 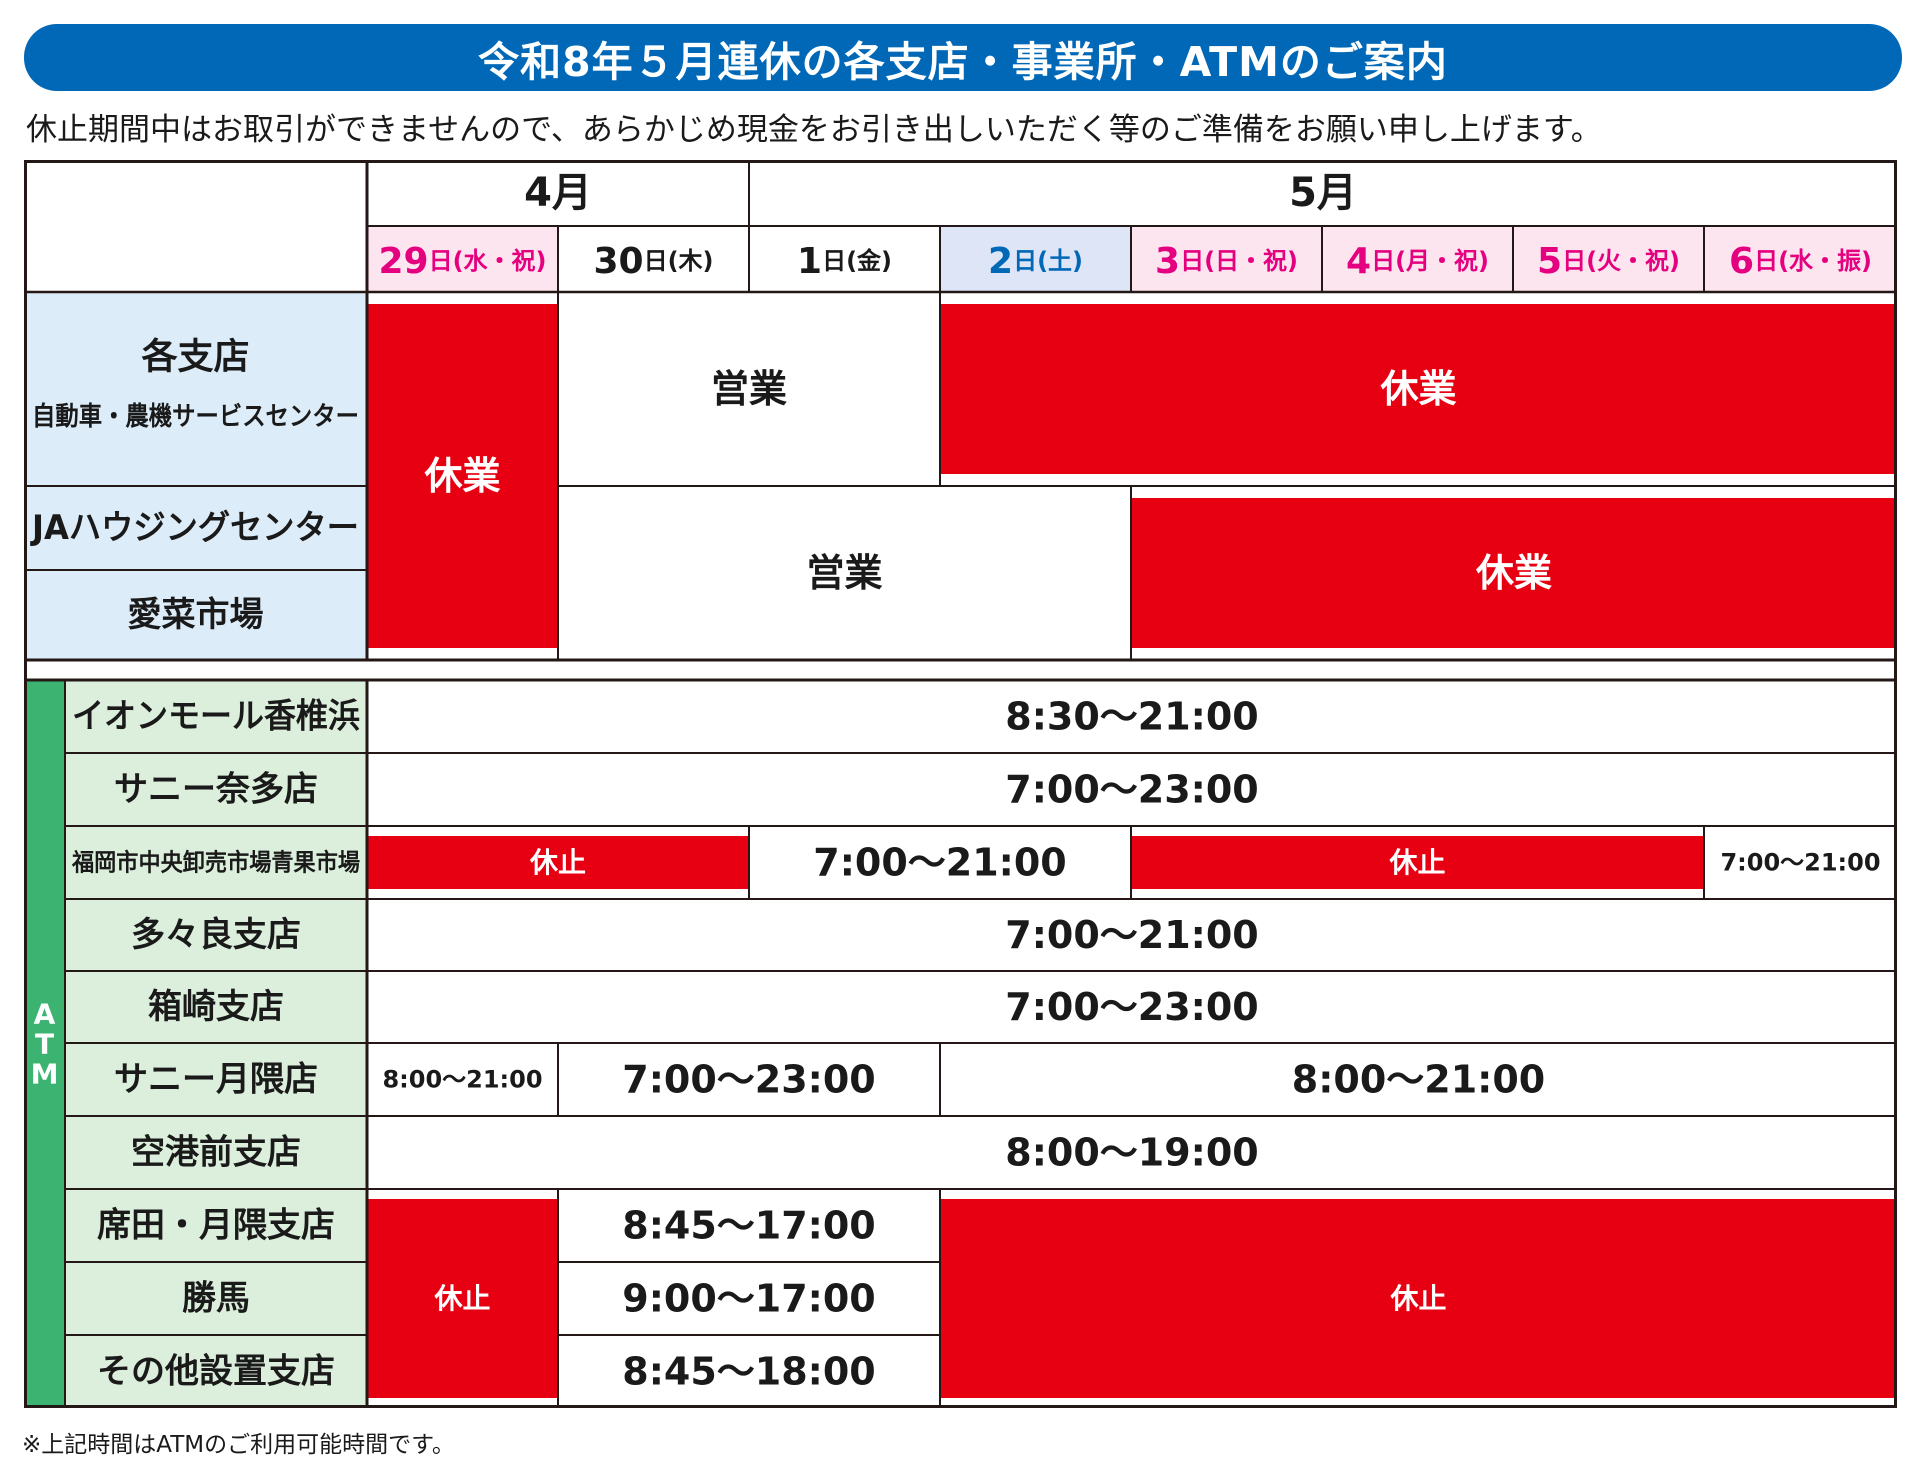 What do you see at coordinates (216, 1007) in the screenshot?
I see `atm-row-label: 箱崎支店` at bounding box center [216, 1007].